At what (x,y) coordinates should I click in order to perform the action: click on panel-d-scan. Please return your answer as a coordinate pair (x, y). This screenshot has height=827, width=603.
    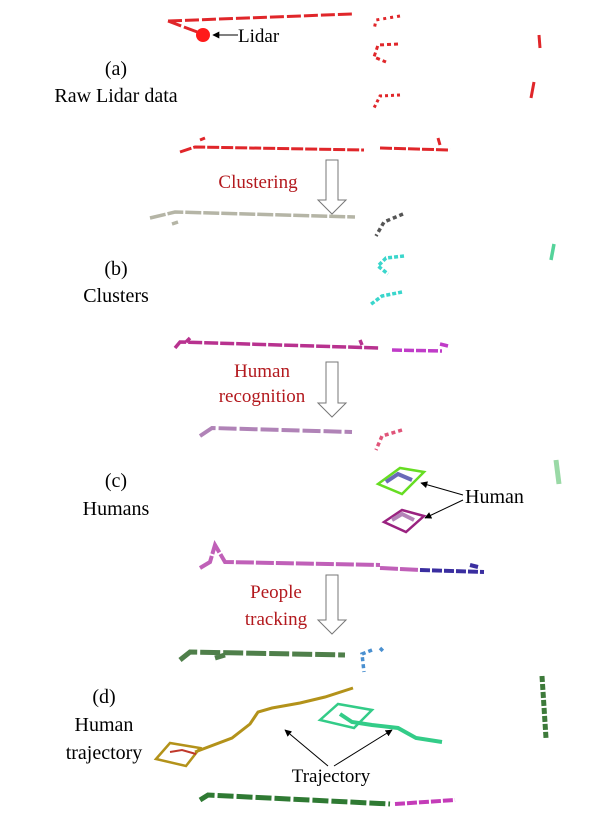
    Looking at the image, I should click on (363, 726).